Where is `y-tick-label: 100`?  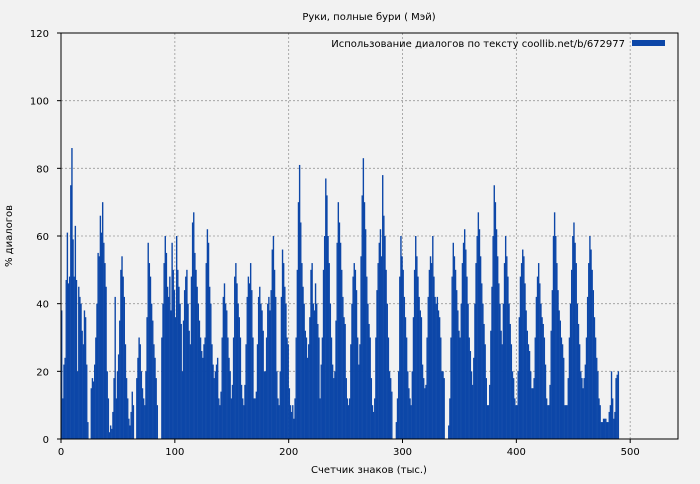
y-tick-label: 100 is located at coordinates (39, 102).